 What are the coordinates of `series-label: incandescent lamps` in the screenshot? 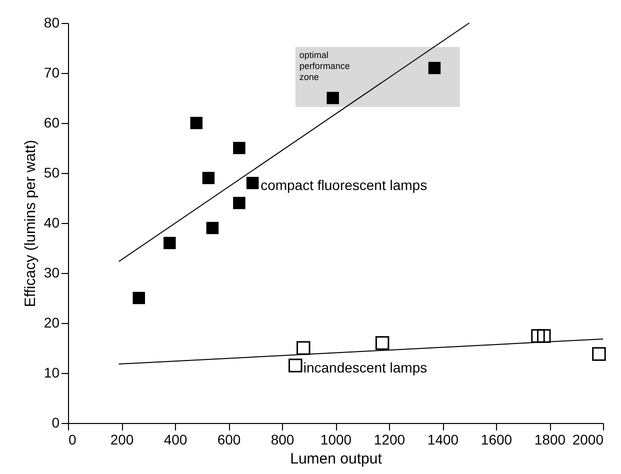 It's located at (365, 368).